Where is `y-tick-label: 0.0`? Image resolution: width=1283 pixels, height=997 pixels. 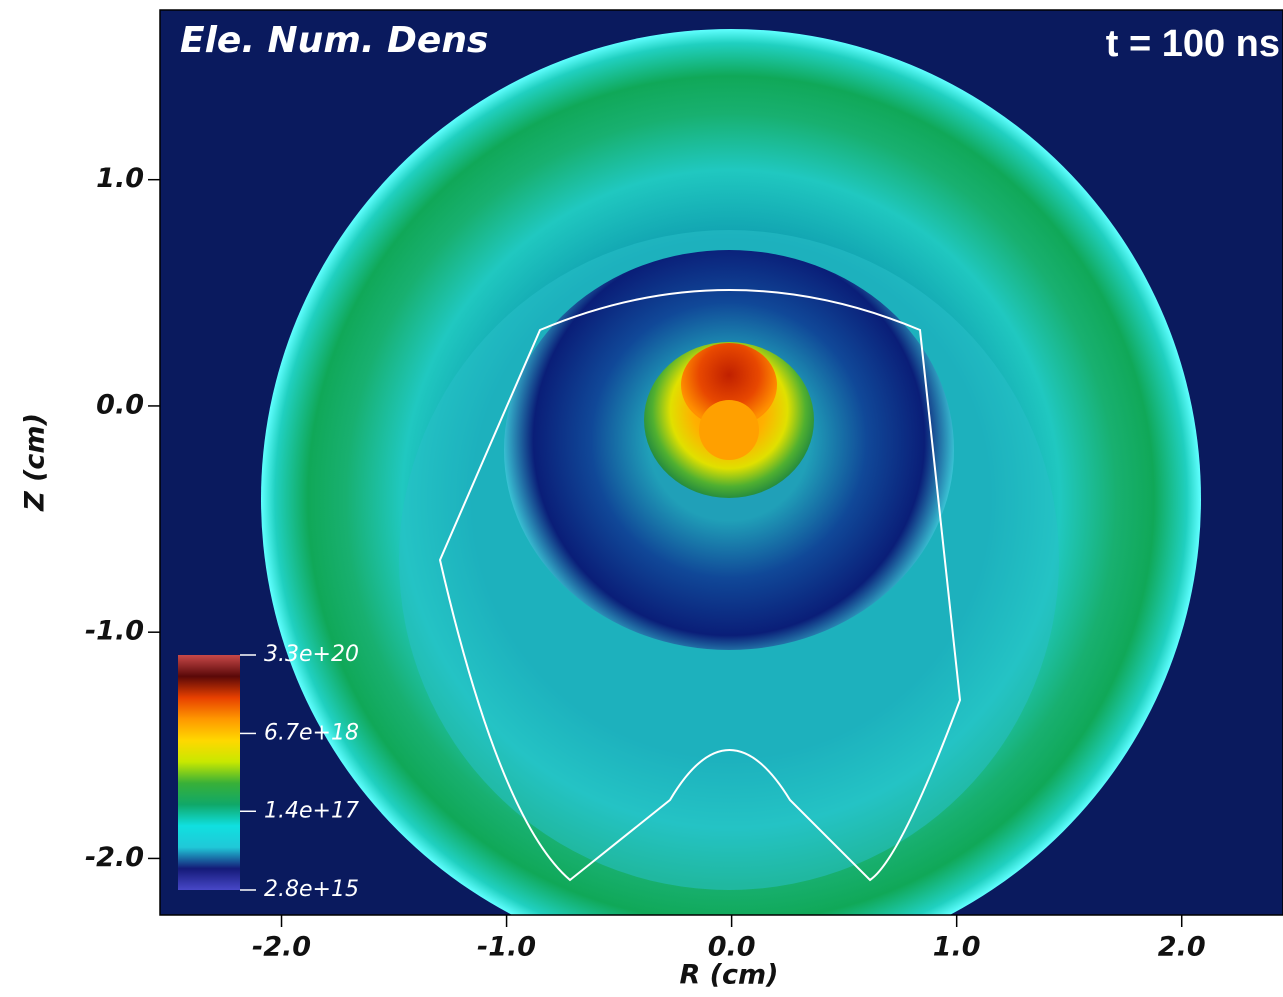
y-tick-label: 0.0 is located at coordinates (120, 404).